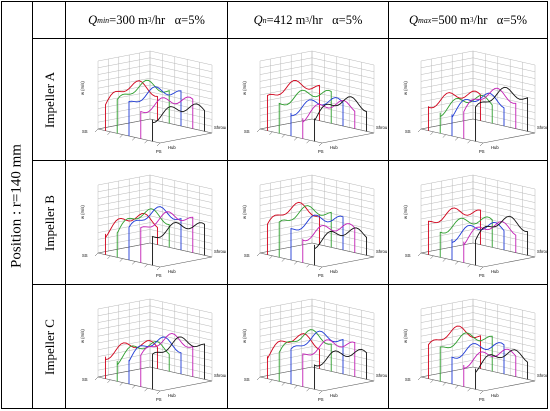  I want to click on plot-impeller-a-qmin: w (m/s) SS PS Hub Shroud, so click(146, 99).